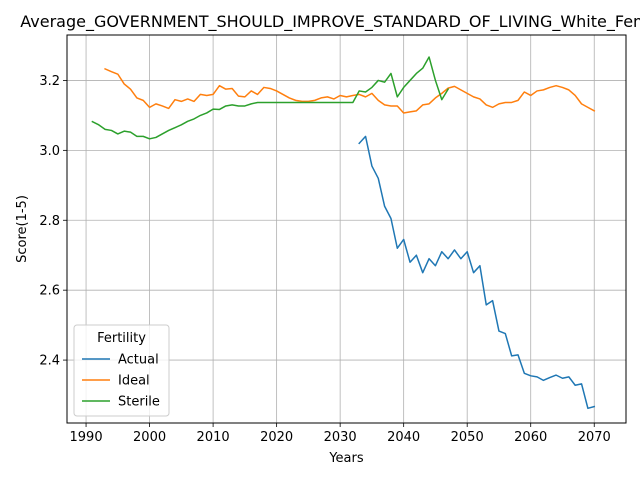 The height and width of the screenshot is (485, 640). I want to click on x-tick-label: 2040, so click(403, 437).